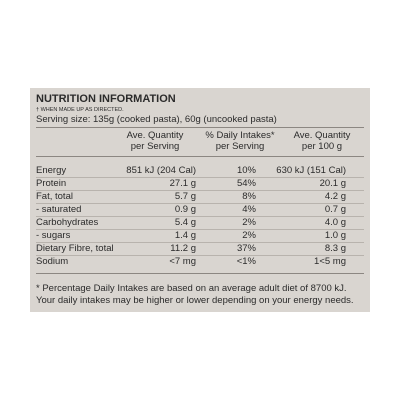 Image resolution: width=400 pixels, height=400 pixels. I want to click on cell: 11.2 g, so click(183, 248).